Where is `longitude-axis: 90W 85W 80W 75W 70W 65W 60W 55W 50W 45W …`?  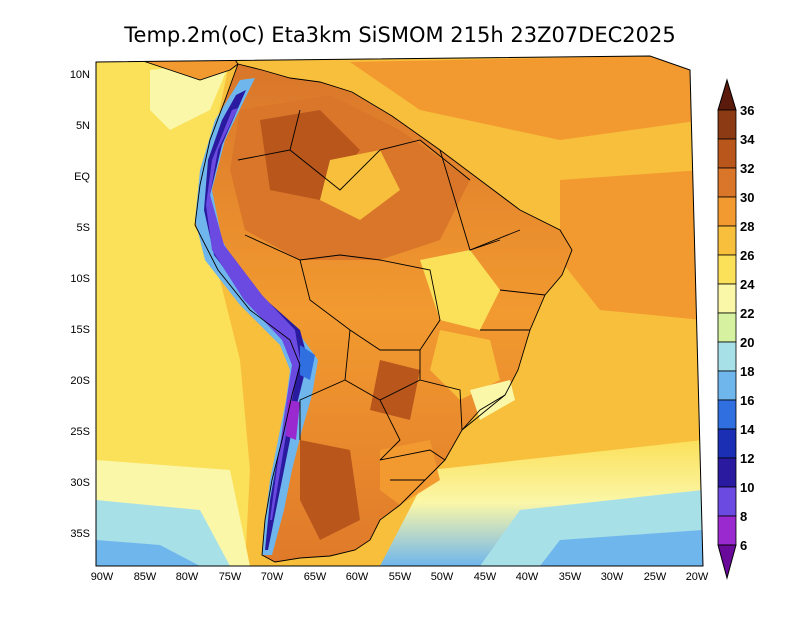
longitude-axis: 90W 85W 80W 75W 70W 65W 60W 55W 50W 45W … is located at coordinates (400, 577).